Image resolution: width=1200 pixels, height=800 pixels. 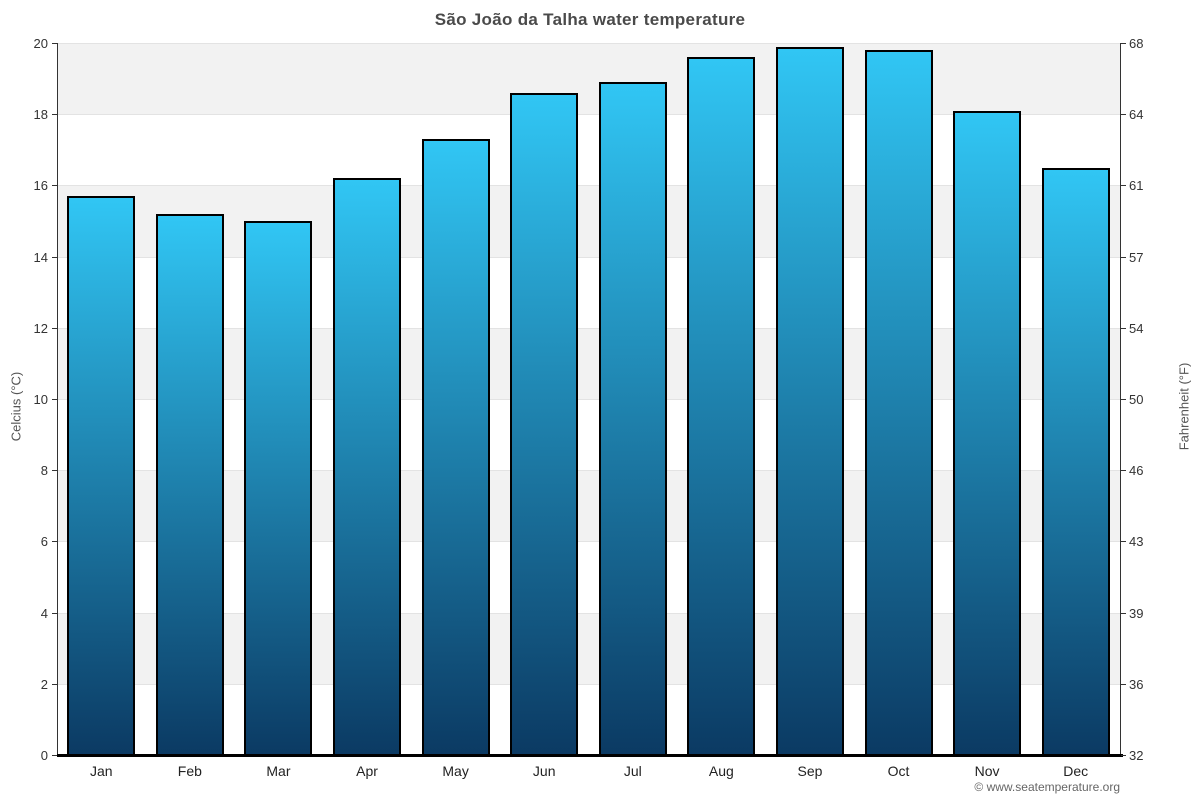 I want to click on y-tick-label-fahrenheit: 61, so click(x=1136, y=186).